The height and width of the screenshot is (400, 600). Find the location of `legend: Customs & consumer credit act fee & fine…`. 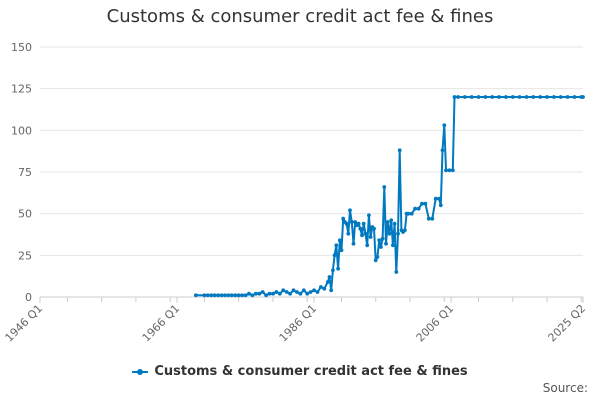

legend: Customs & consumer credit act fee & fine… is located at coordinates (300, 371).